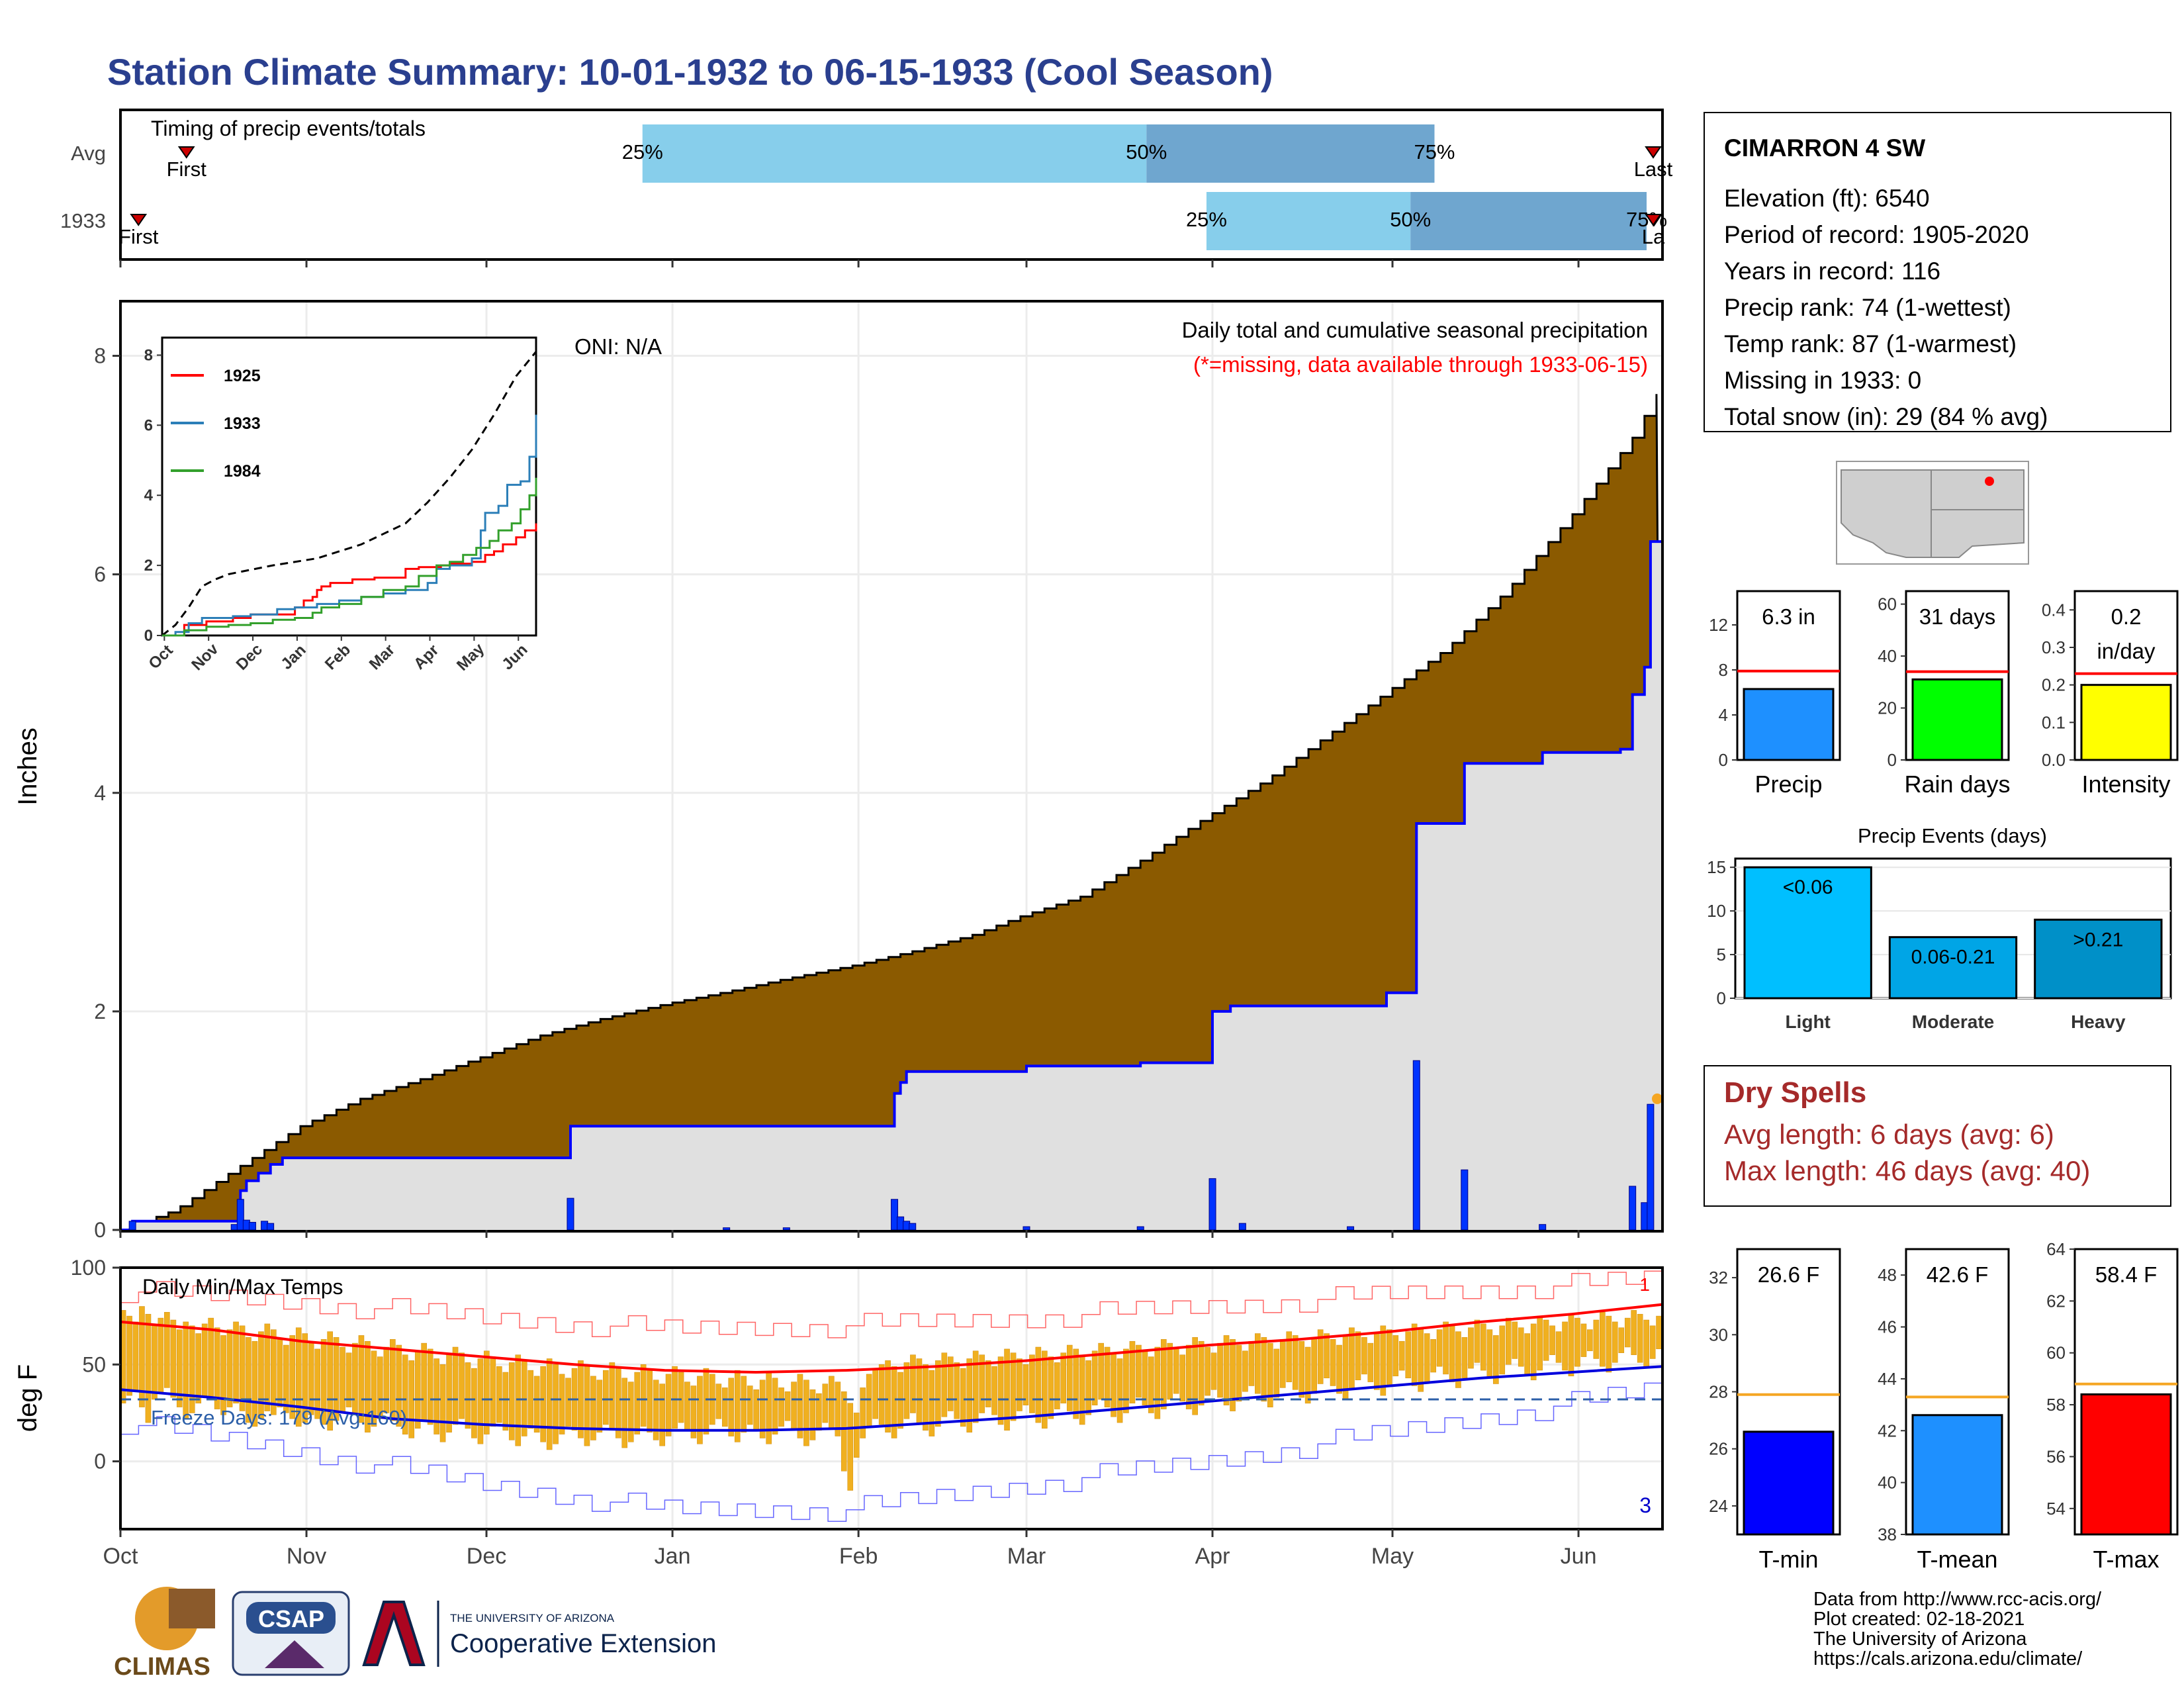 This screenshot has height=1688, width=2184. Describe the element at coordinates (94, 1364) in the screenshot. I see `y-tick-label: 50` at that location.